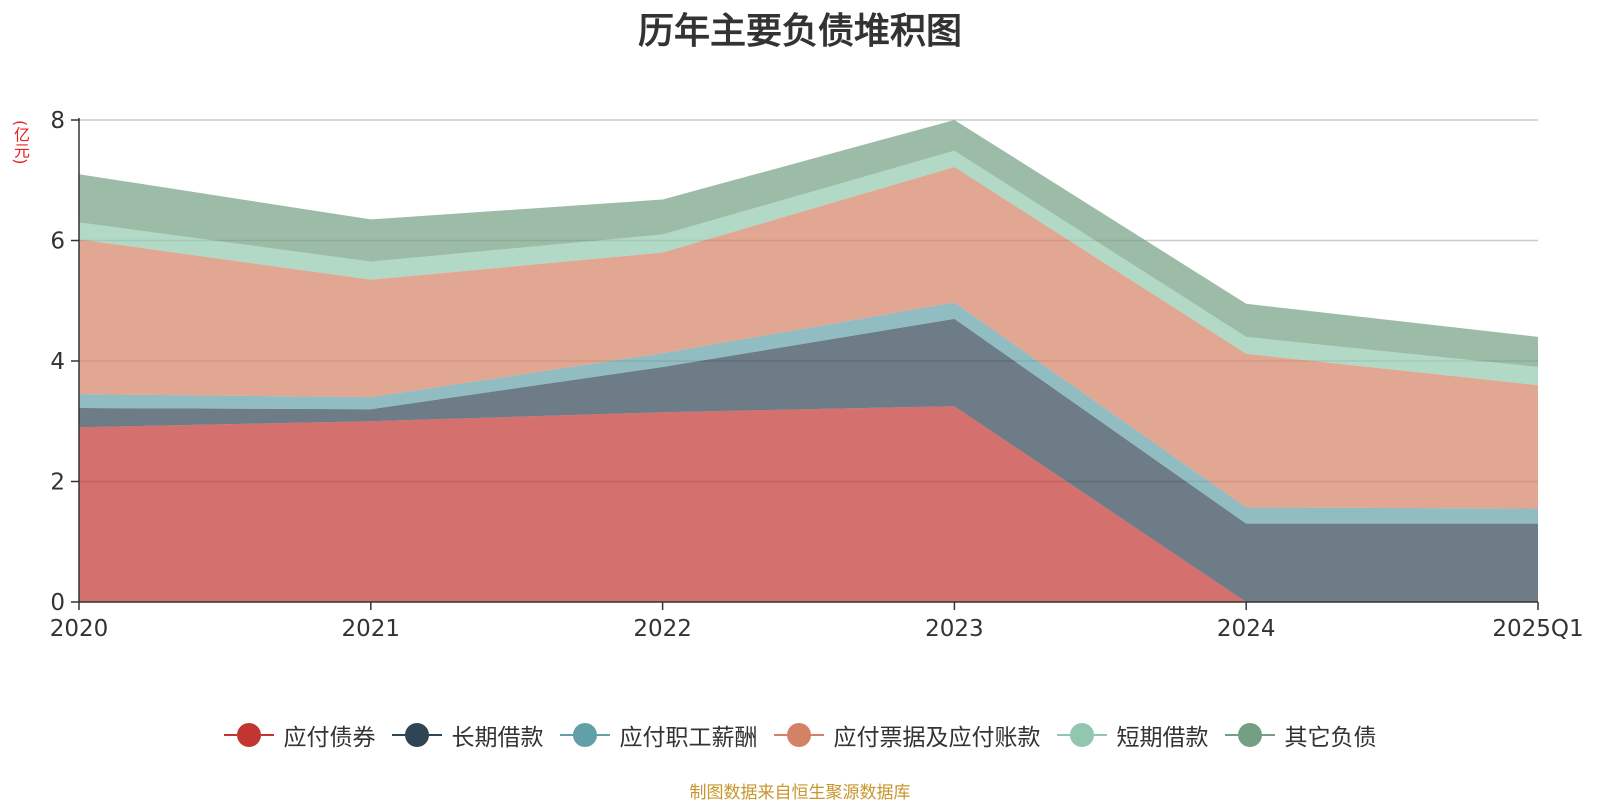 Image resolution: width=1600 pixels, height=803 pixels. I want to click on legend-item-0: 应付债券, so click(299, 735).